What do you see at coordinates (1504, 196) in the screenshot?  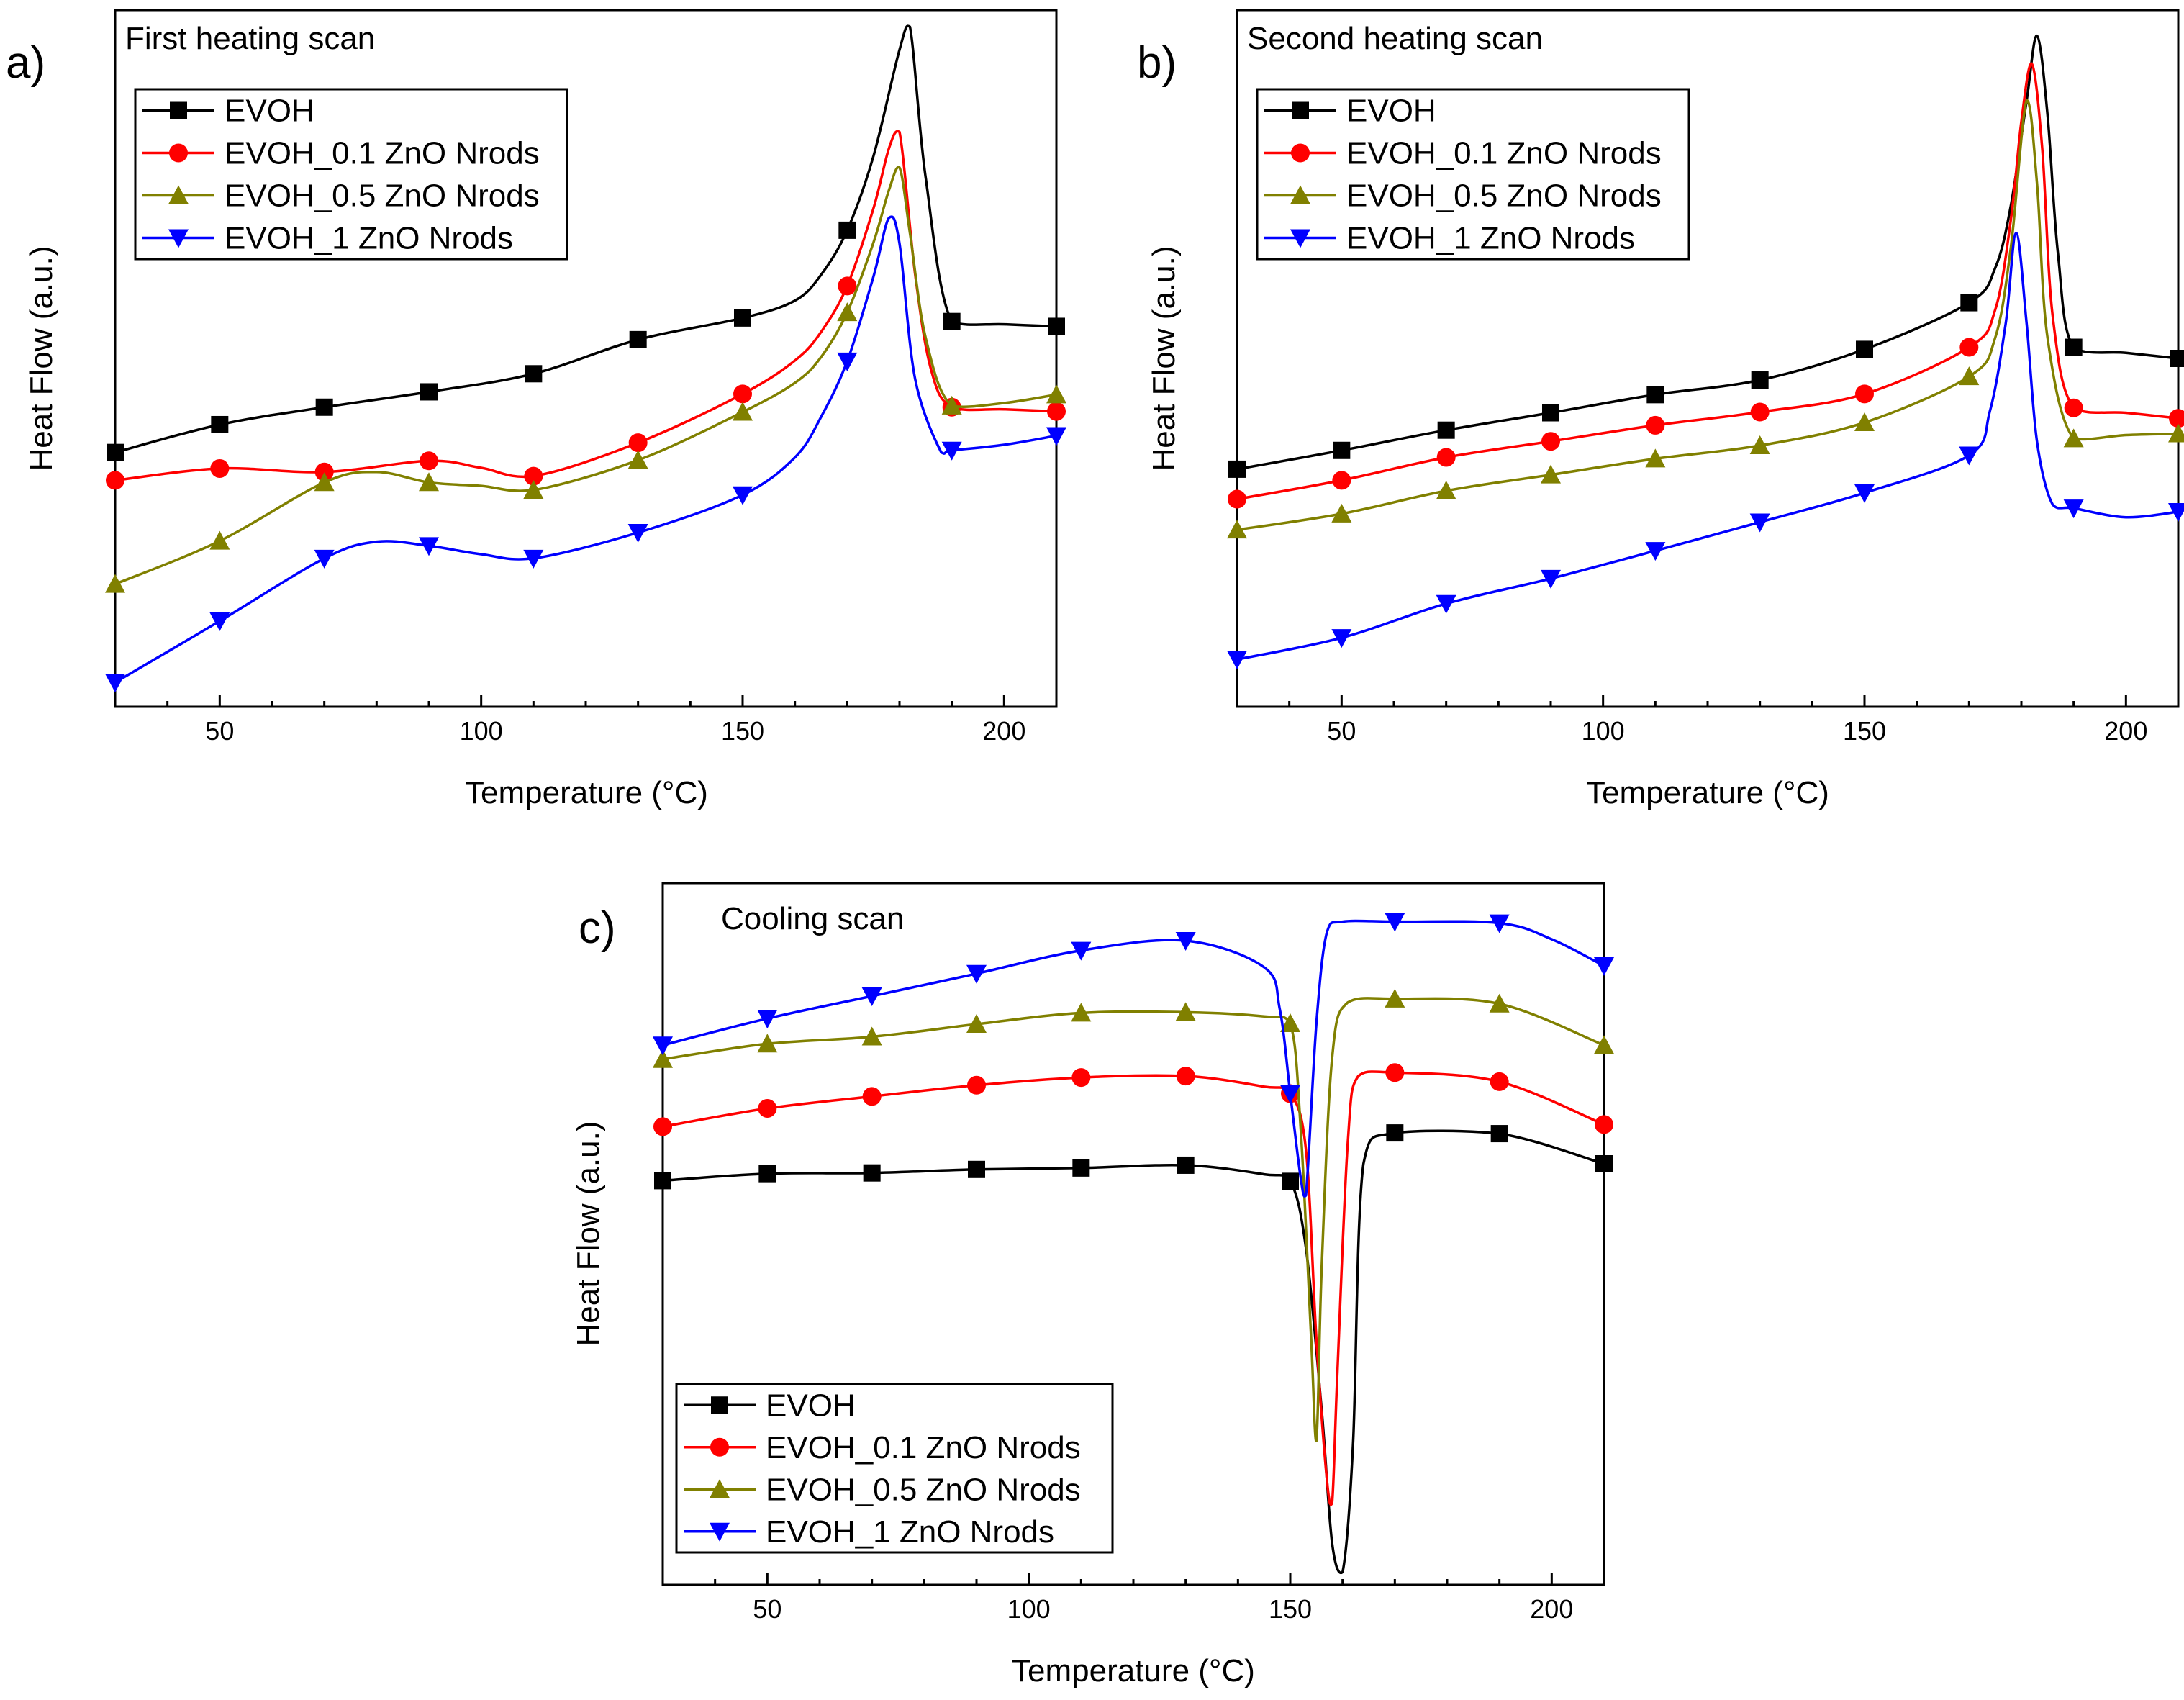 I see `legend-label: EVOH_0.5 ZnO Nrods` at bounding box center [1504, 196].